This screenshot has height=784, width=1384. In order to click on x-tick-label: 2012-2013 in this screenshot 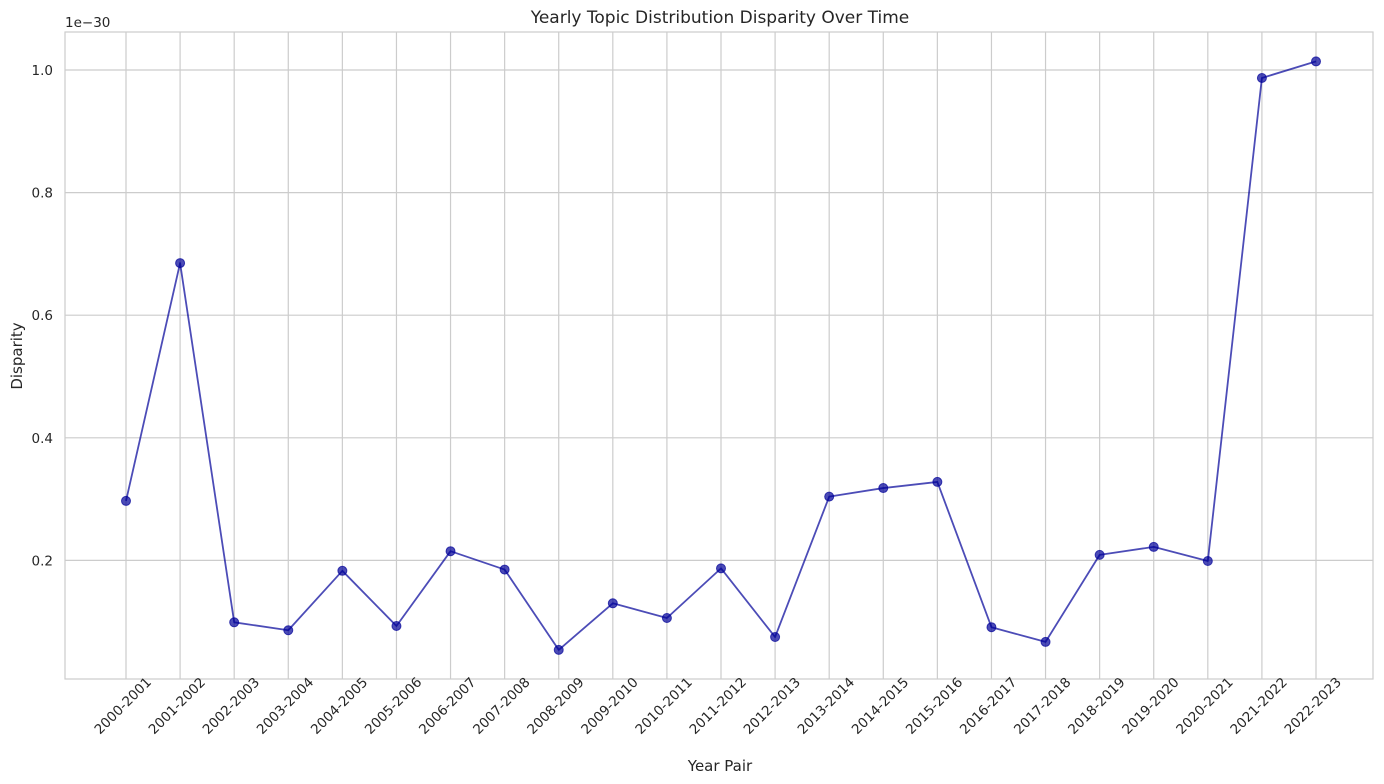, I will do `click(772, 705)`.